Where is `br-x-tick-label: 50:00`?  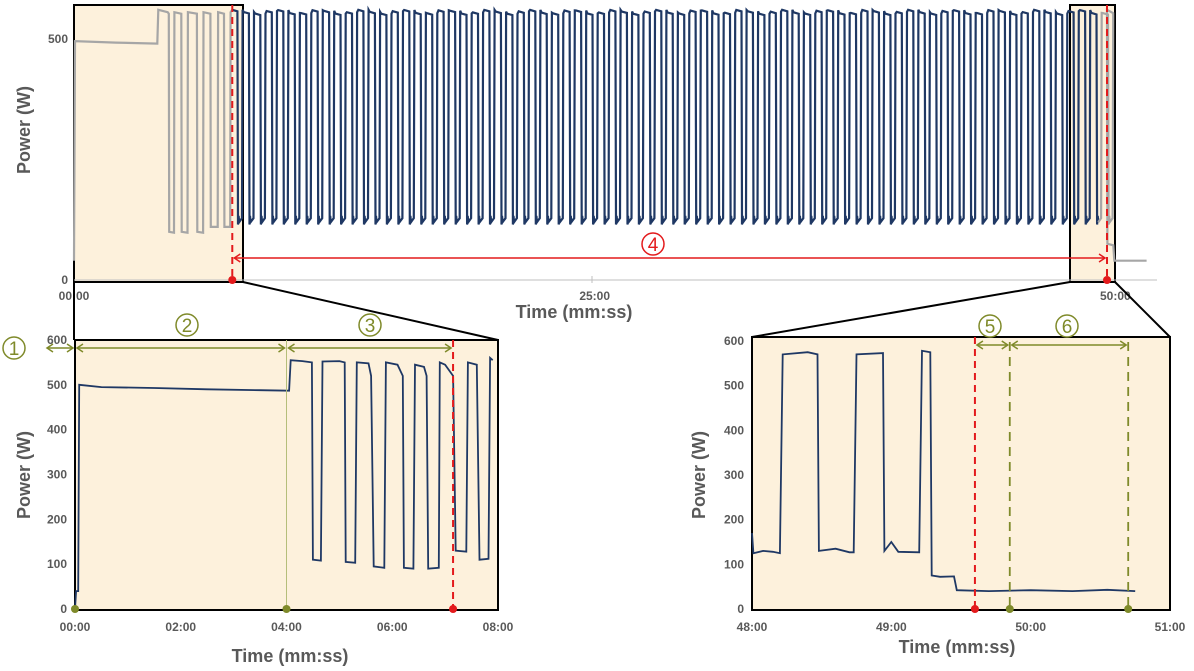 br-x-tick-label: 50:00 is located at coordinates (1030, 627).